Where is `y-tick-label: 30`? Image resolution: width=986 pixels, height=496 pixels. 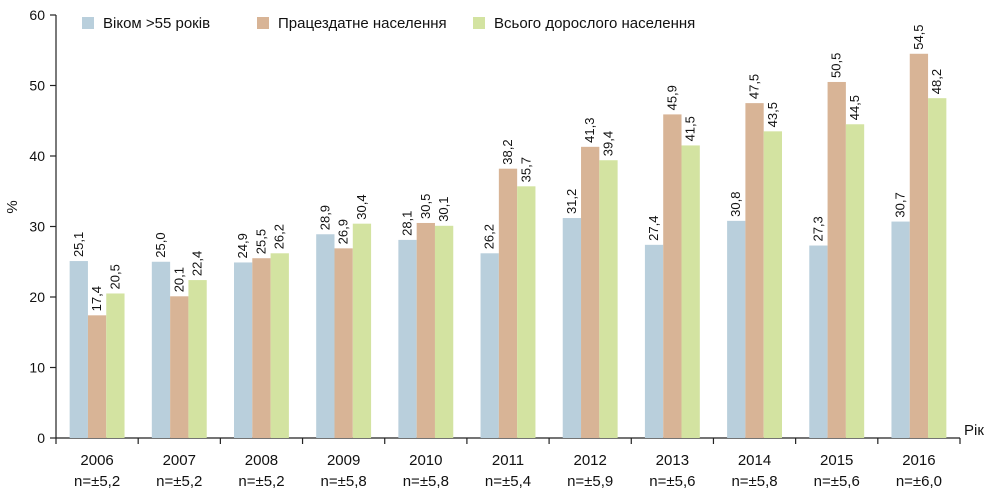
y-tick-label: 30 is located at coordinates (37, 227).